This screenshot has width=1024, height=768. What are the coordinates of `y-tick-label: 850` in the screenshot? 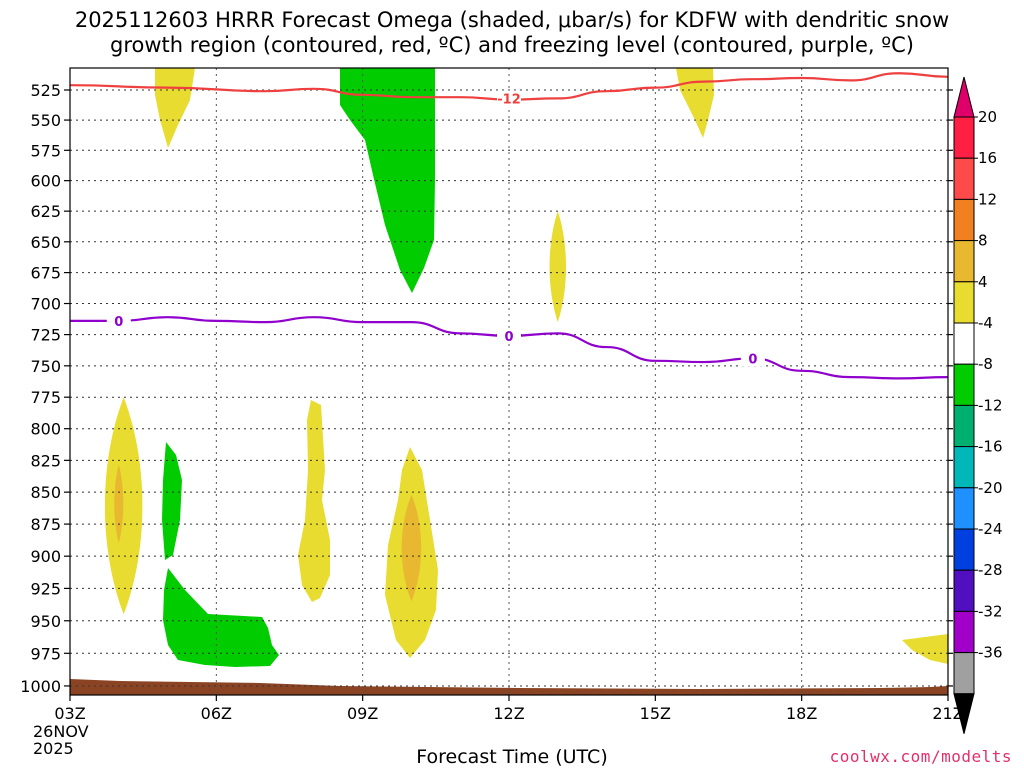 It's located at (45, 492).